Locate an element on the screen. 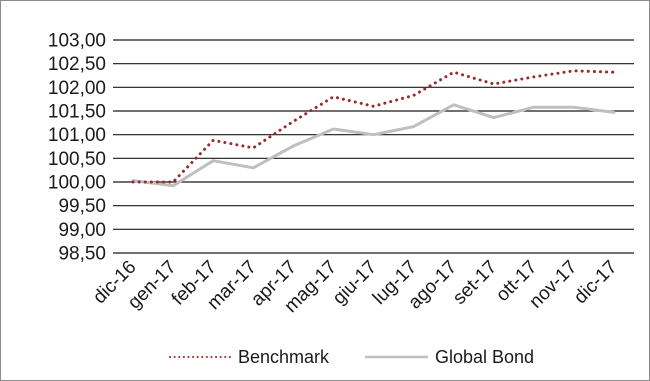 The height and width of the screenshot is (381, 650). y-tick-label: 103,00 is located at coordinates (77, 41).